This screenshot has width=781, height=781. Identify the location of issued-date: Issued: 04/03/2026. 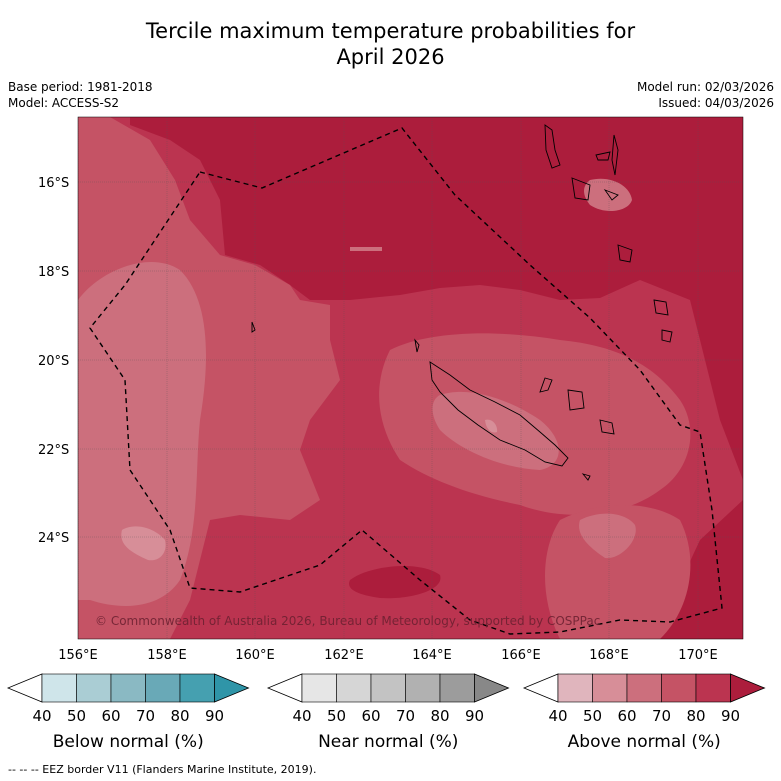
(716, 103).